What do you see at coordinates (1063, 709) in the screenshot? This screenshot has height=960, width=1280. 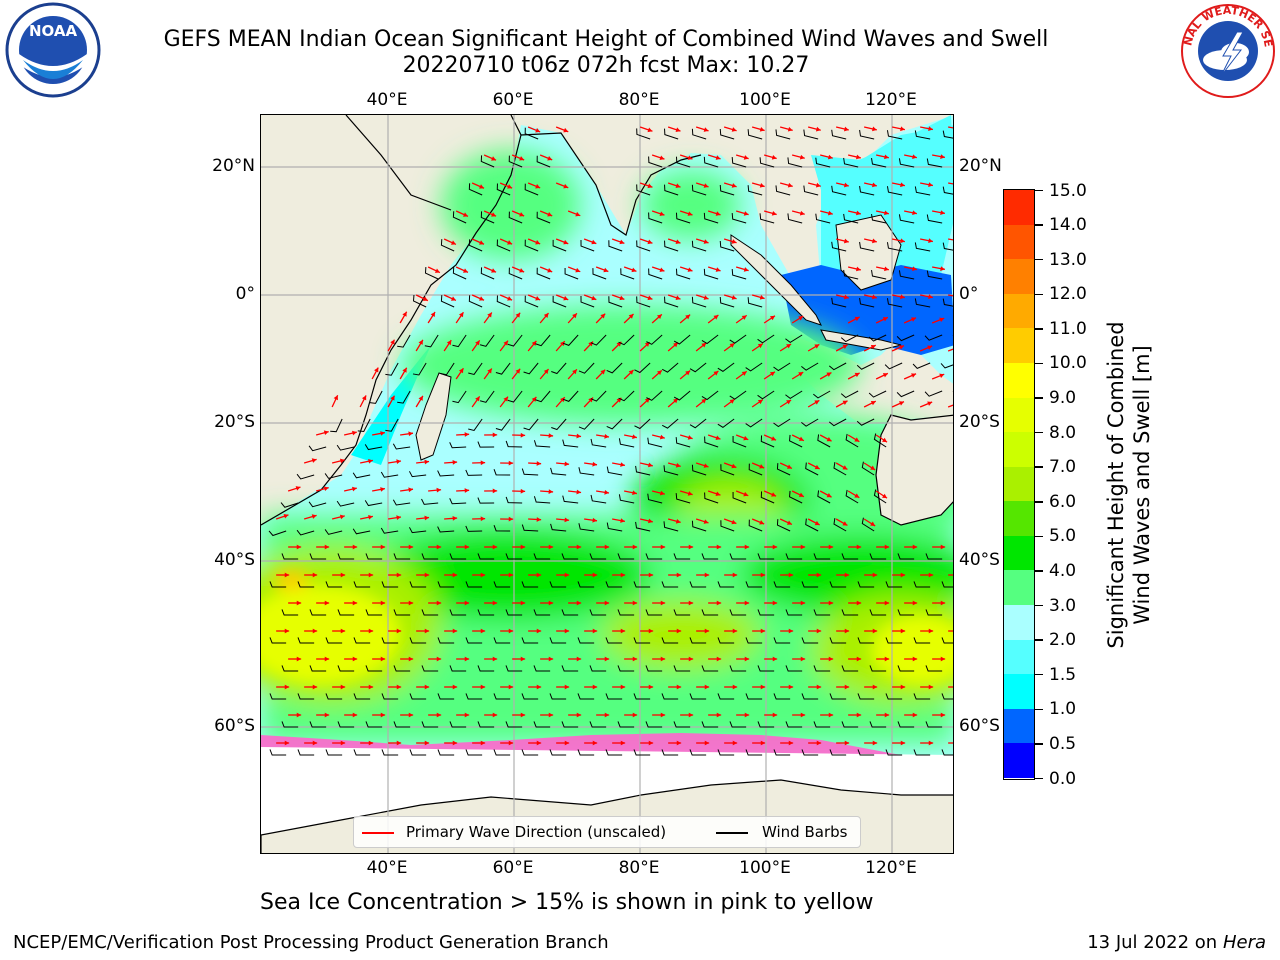 I see `colorbar-tick-label: 1.0` at bounding box center [1063, 709].